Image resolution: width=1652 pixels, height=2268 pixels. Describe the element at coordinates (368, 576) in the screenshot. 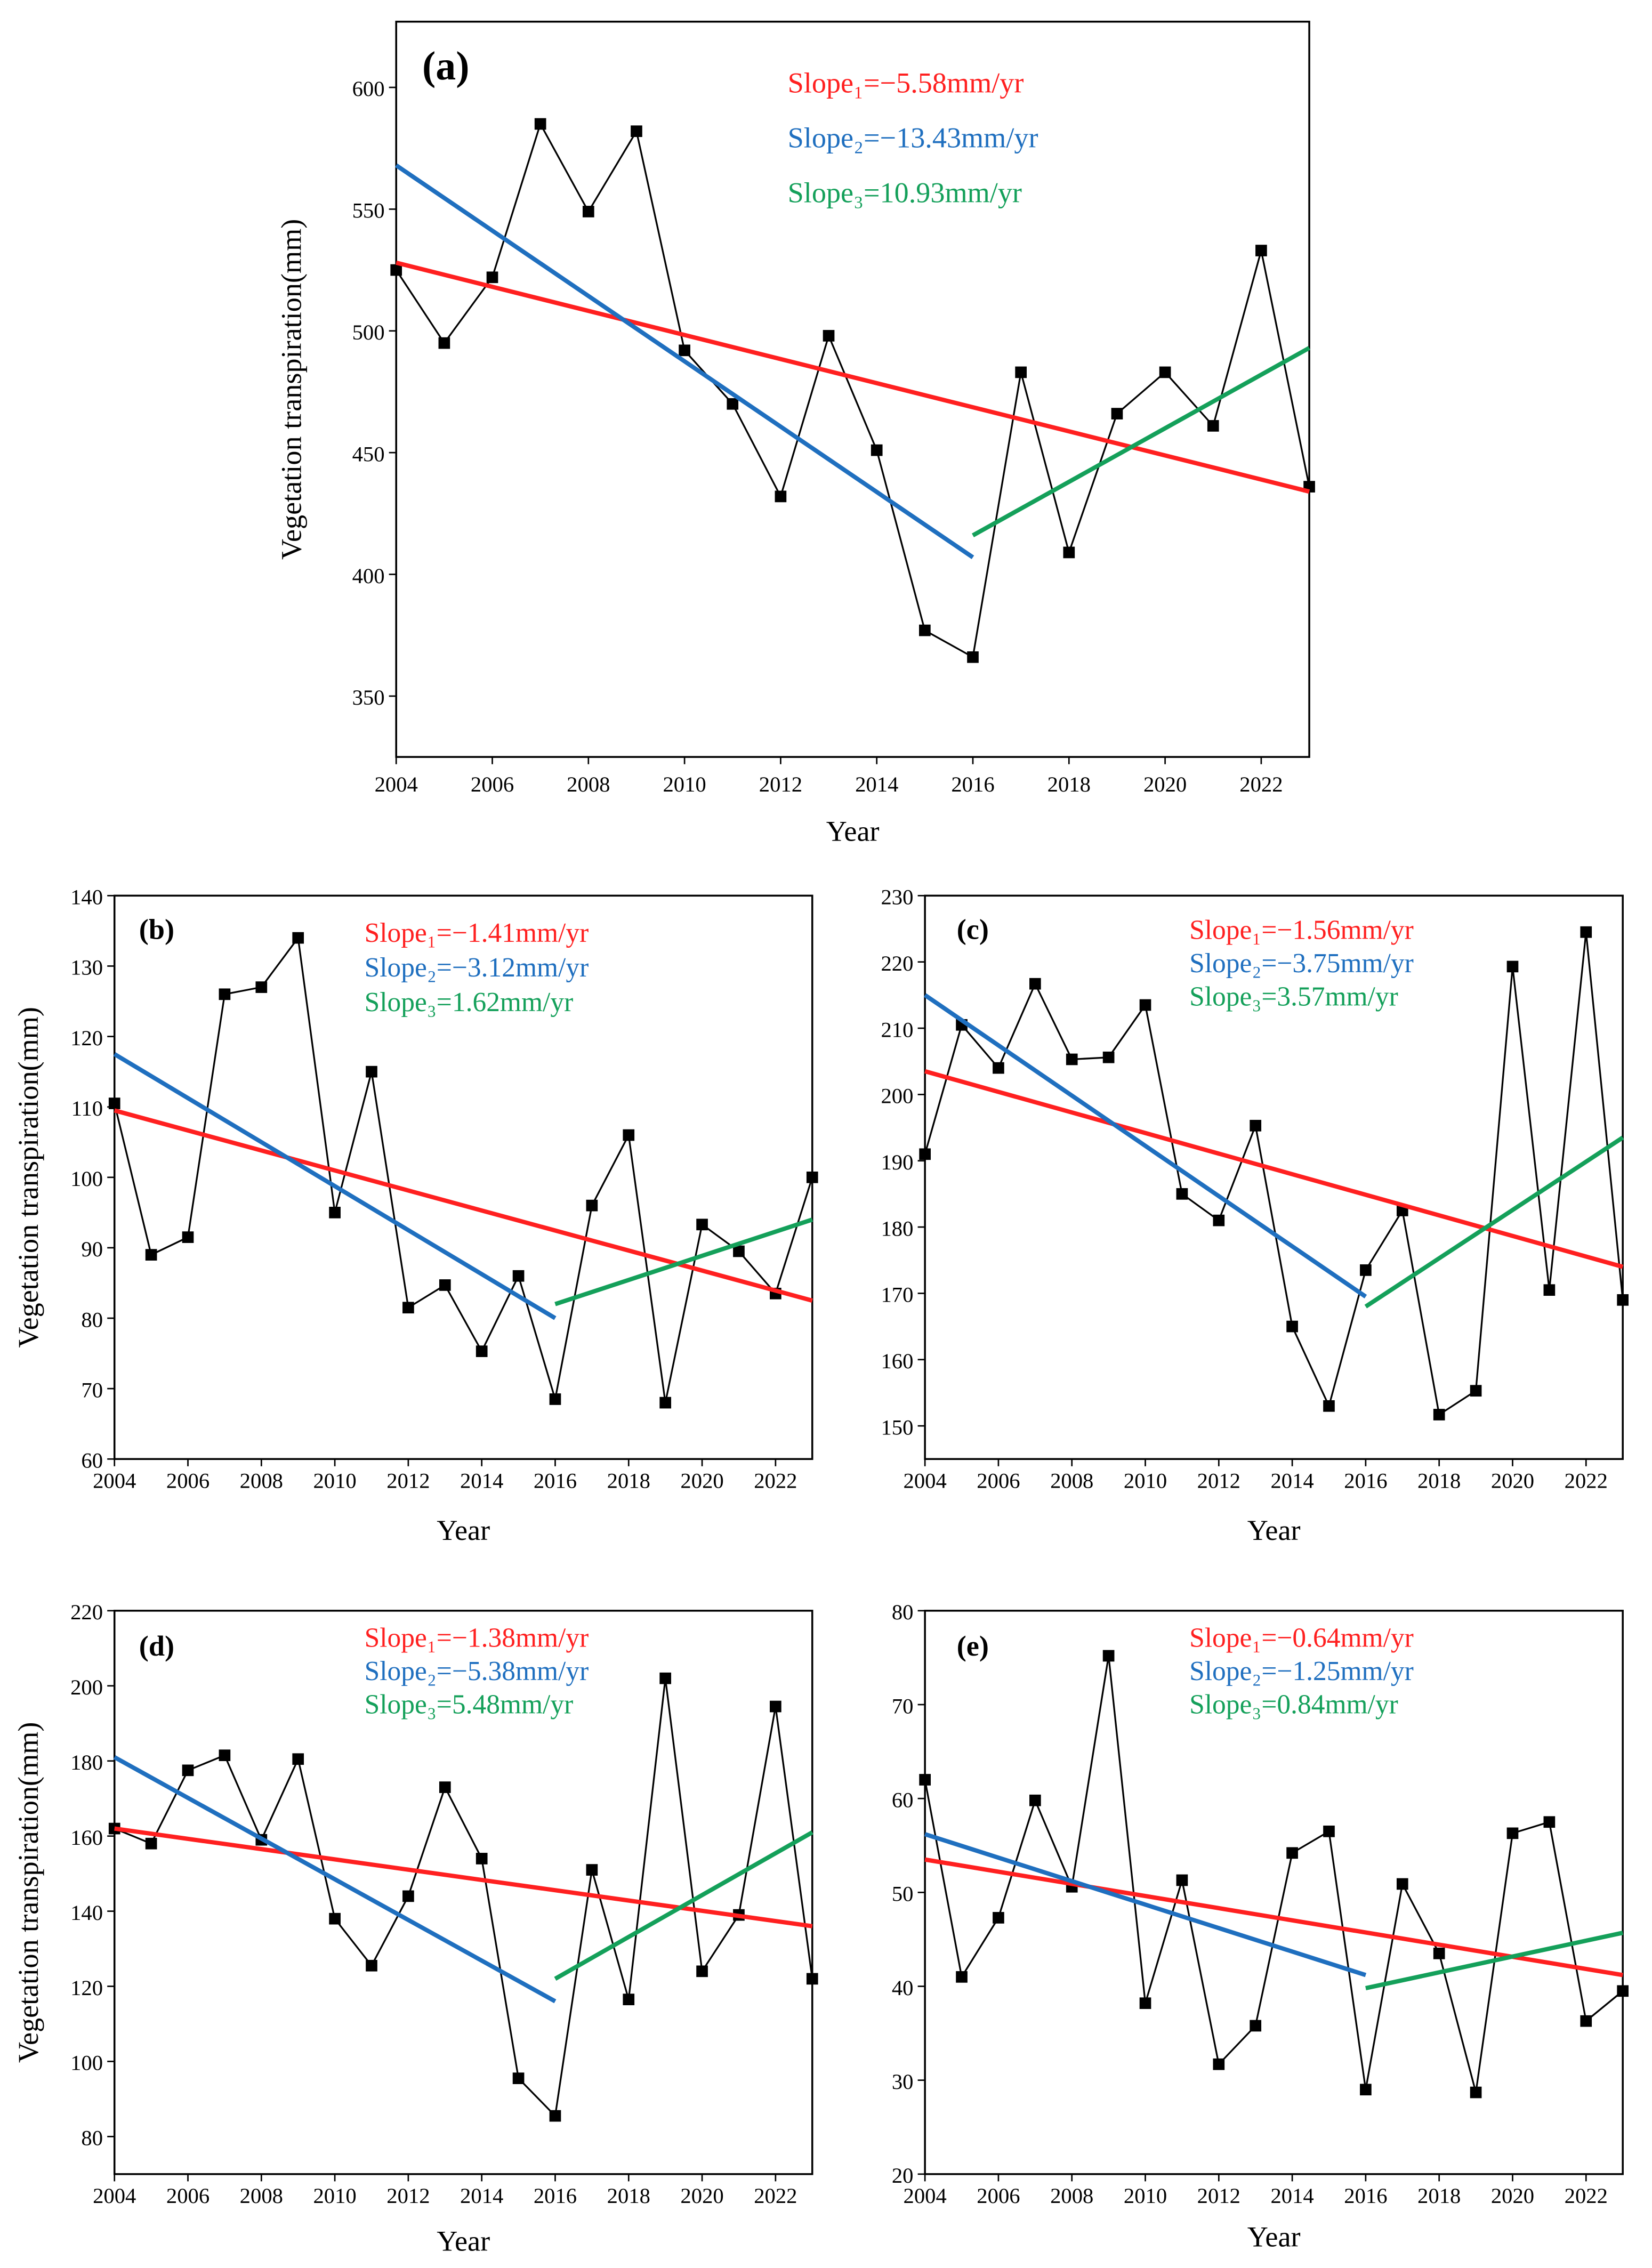

I see `y-tick-label: 400` at that location.